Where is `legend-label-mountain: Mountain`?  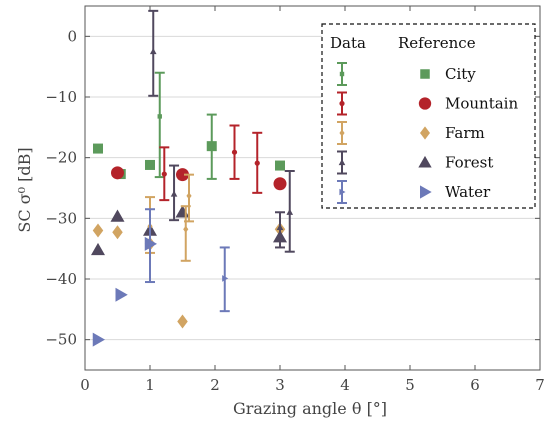 legend-label-mountain: Mountain is located at coordinates (481, 104).